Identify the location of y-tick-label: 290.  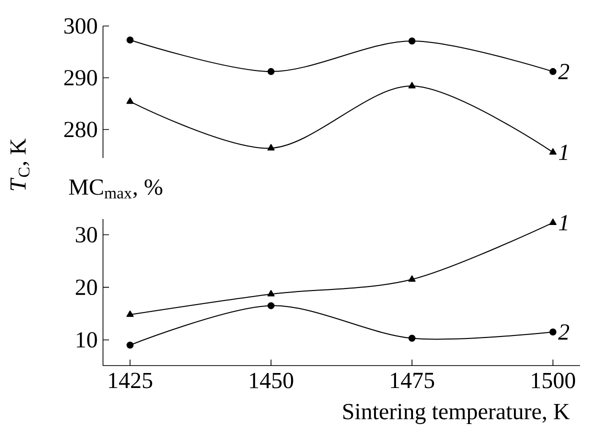
(80, 78).